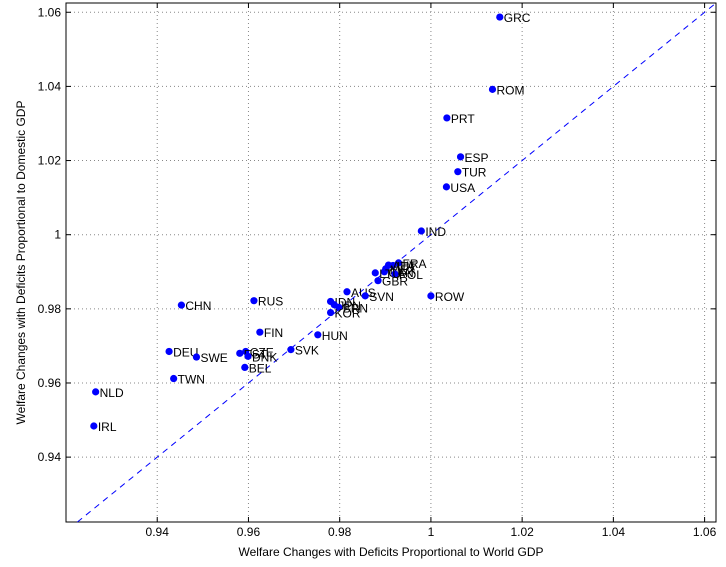 This screenshot has width=726, height=567. I want to click on data-label-twn: TWN, so click(191, 380).